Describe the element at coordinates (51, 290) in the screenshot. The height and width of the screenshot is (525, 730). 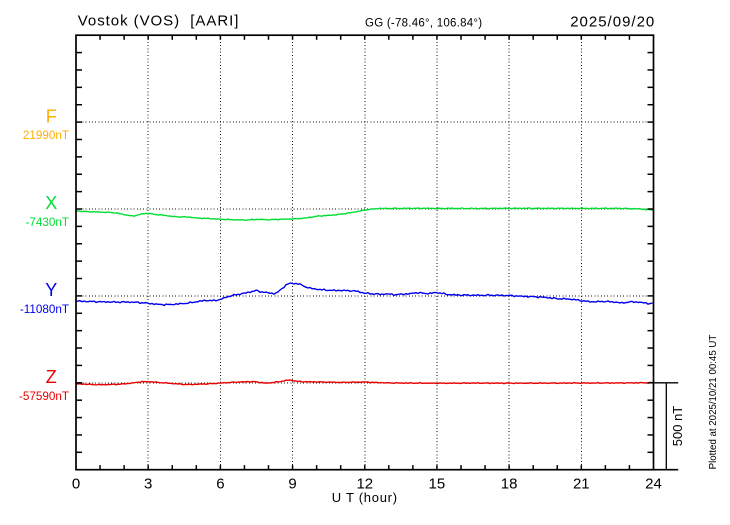
I see `svg-text: Y` at that location.